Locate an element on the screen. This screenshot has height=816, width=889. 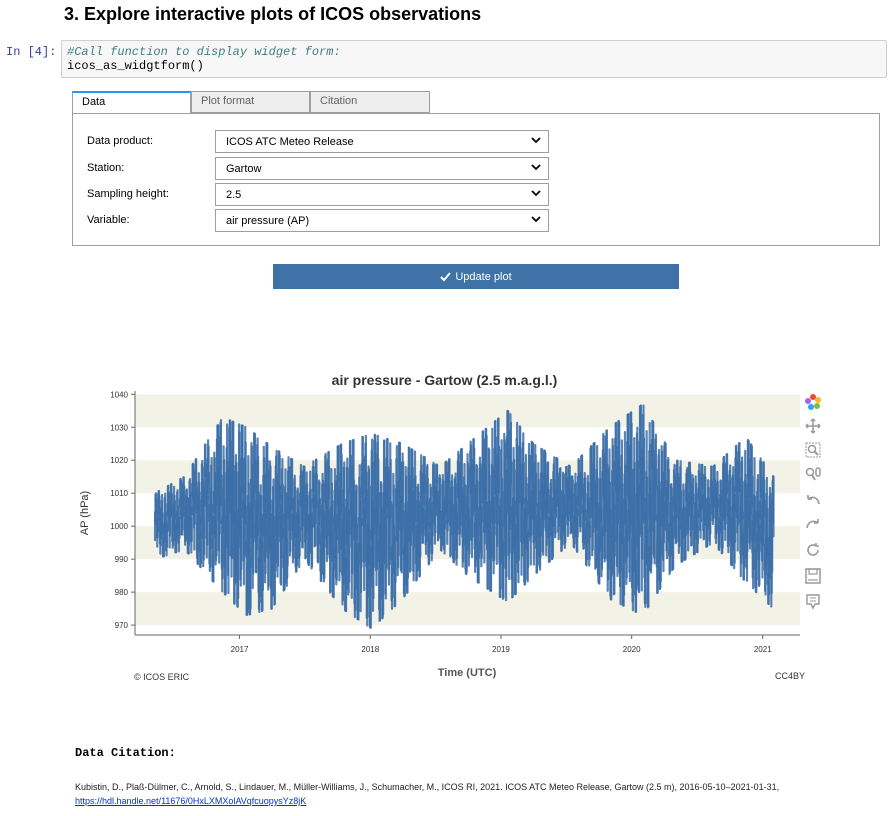
undo-icon is located at coordinates (813, 500).